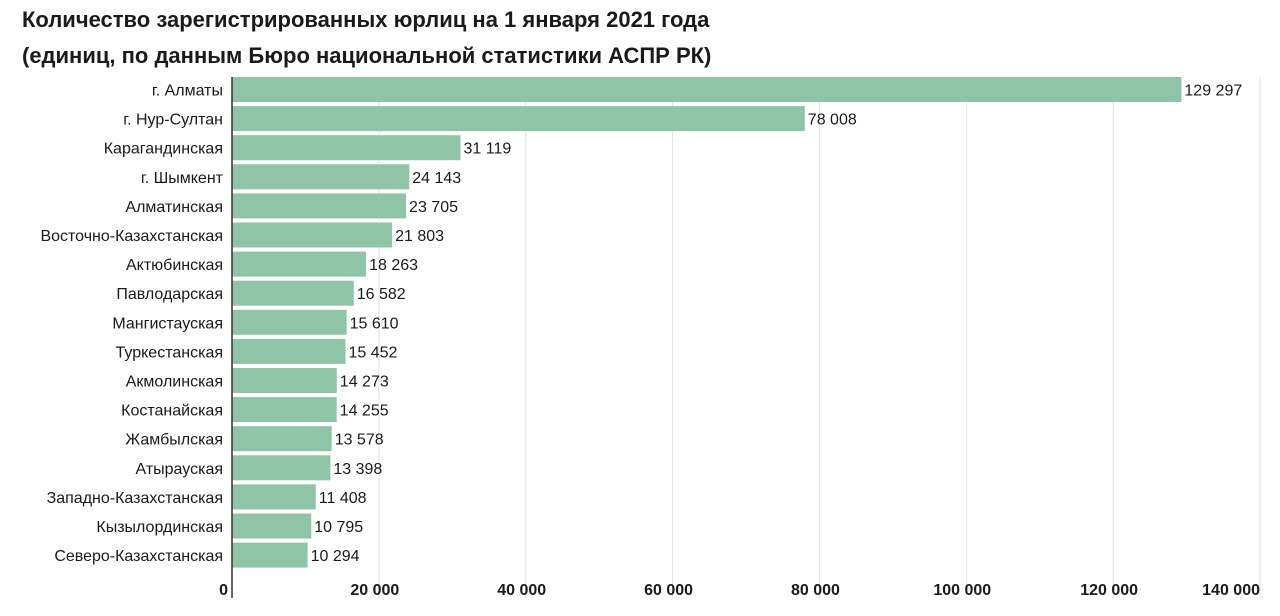 The width and height of the screenshot is (1280, 616). What do you see at coordinates (135, 498) in the screenshot?
I see `category-label: Западно-Казахстанская` at bounding box center [135, 498].